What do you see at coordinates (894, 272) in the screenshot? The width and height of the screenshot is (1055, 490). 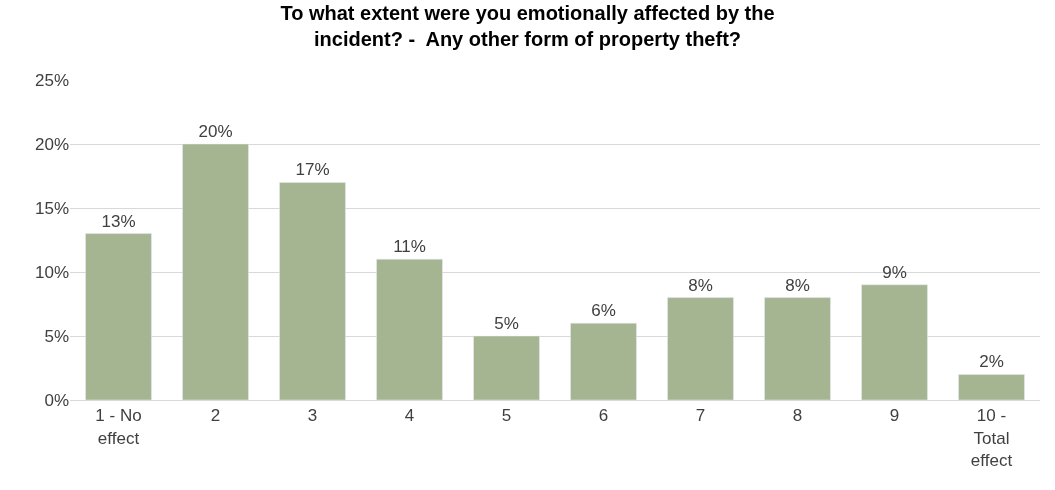 I see `data-label: 9%` at bounding box center [894, 272].